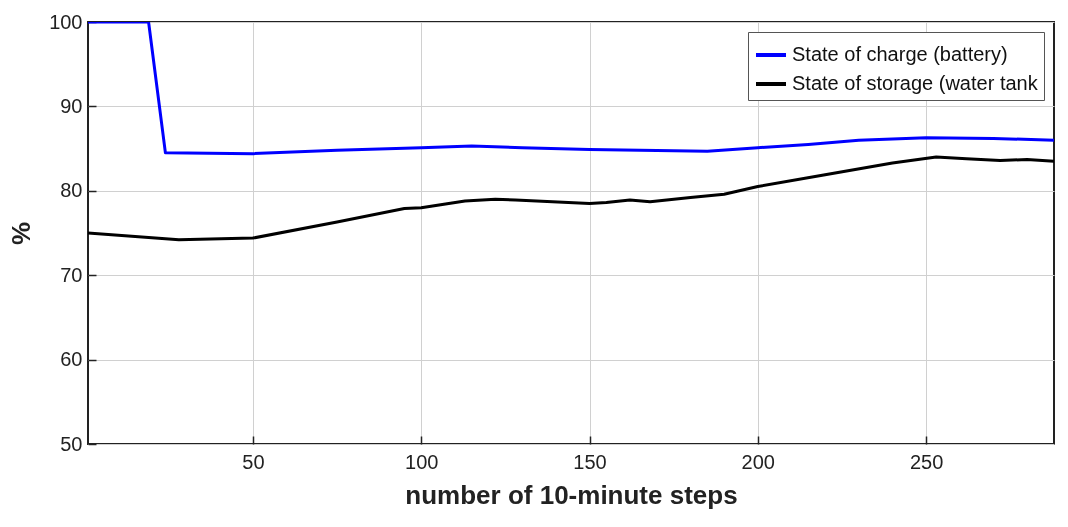 The height and width of the screenshot is (527, 1068). I want to click on y-tick-label: 80, so click(71, 190).